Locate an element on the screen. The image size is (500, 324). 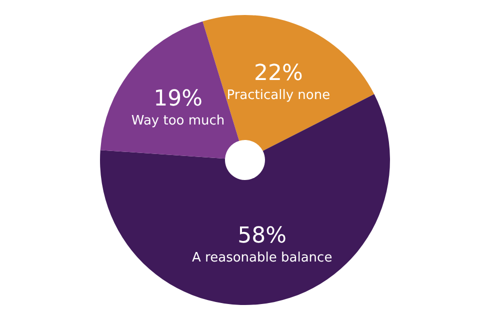
slice-label: Way too much is located at coordinates (178, 120).